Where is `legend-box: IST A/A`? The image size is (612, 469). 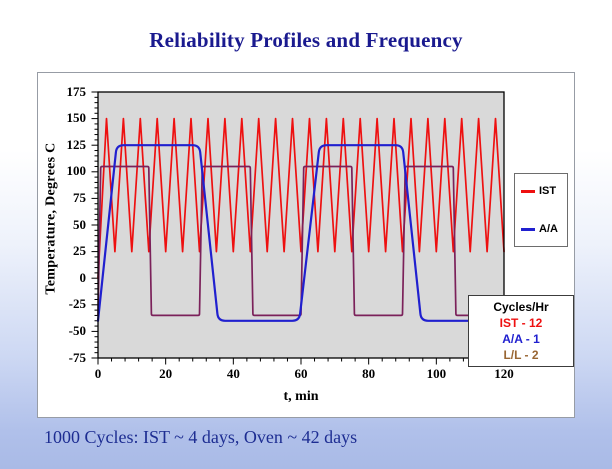
legend-box: IST A/A is located at coordinates (541, 210).